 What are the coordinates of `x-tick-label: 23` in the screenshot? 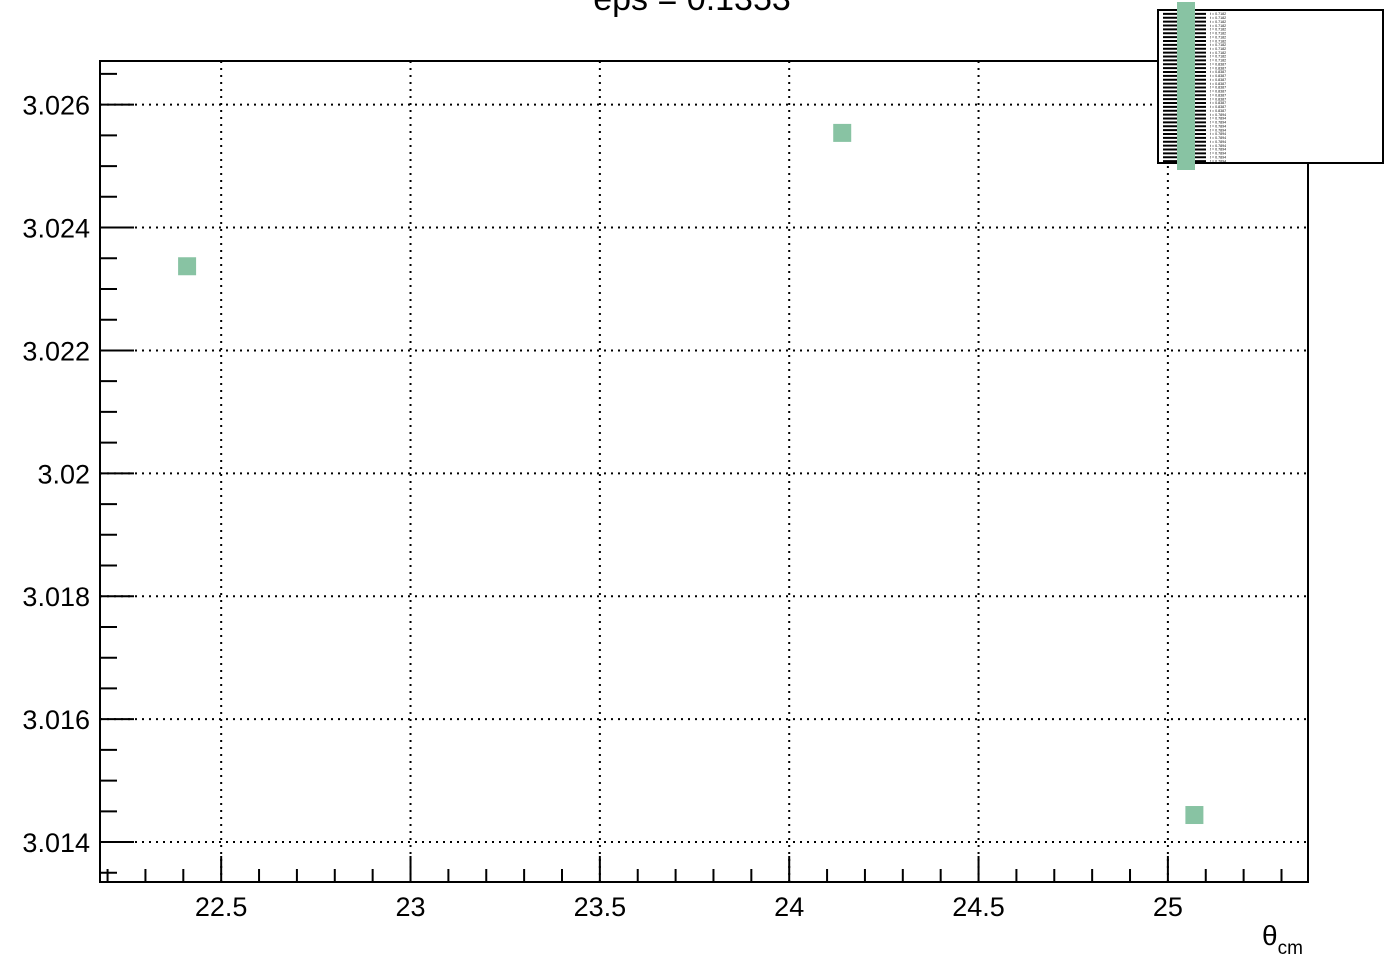 It's located at (410, 907).